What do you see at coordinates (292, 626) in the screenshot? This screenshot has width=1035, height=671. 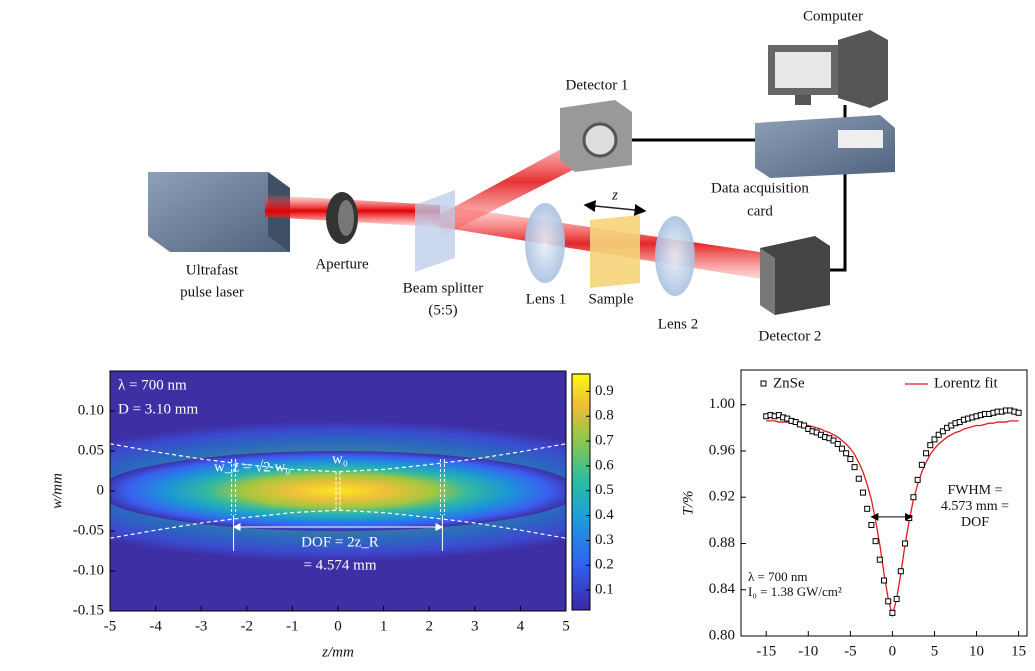 I see `x-tick-label: -1` at bounding box center [292, 626].